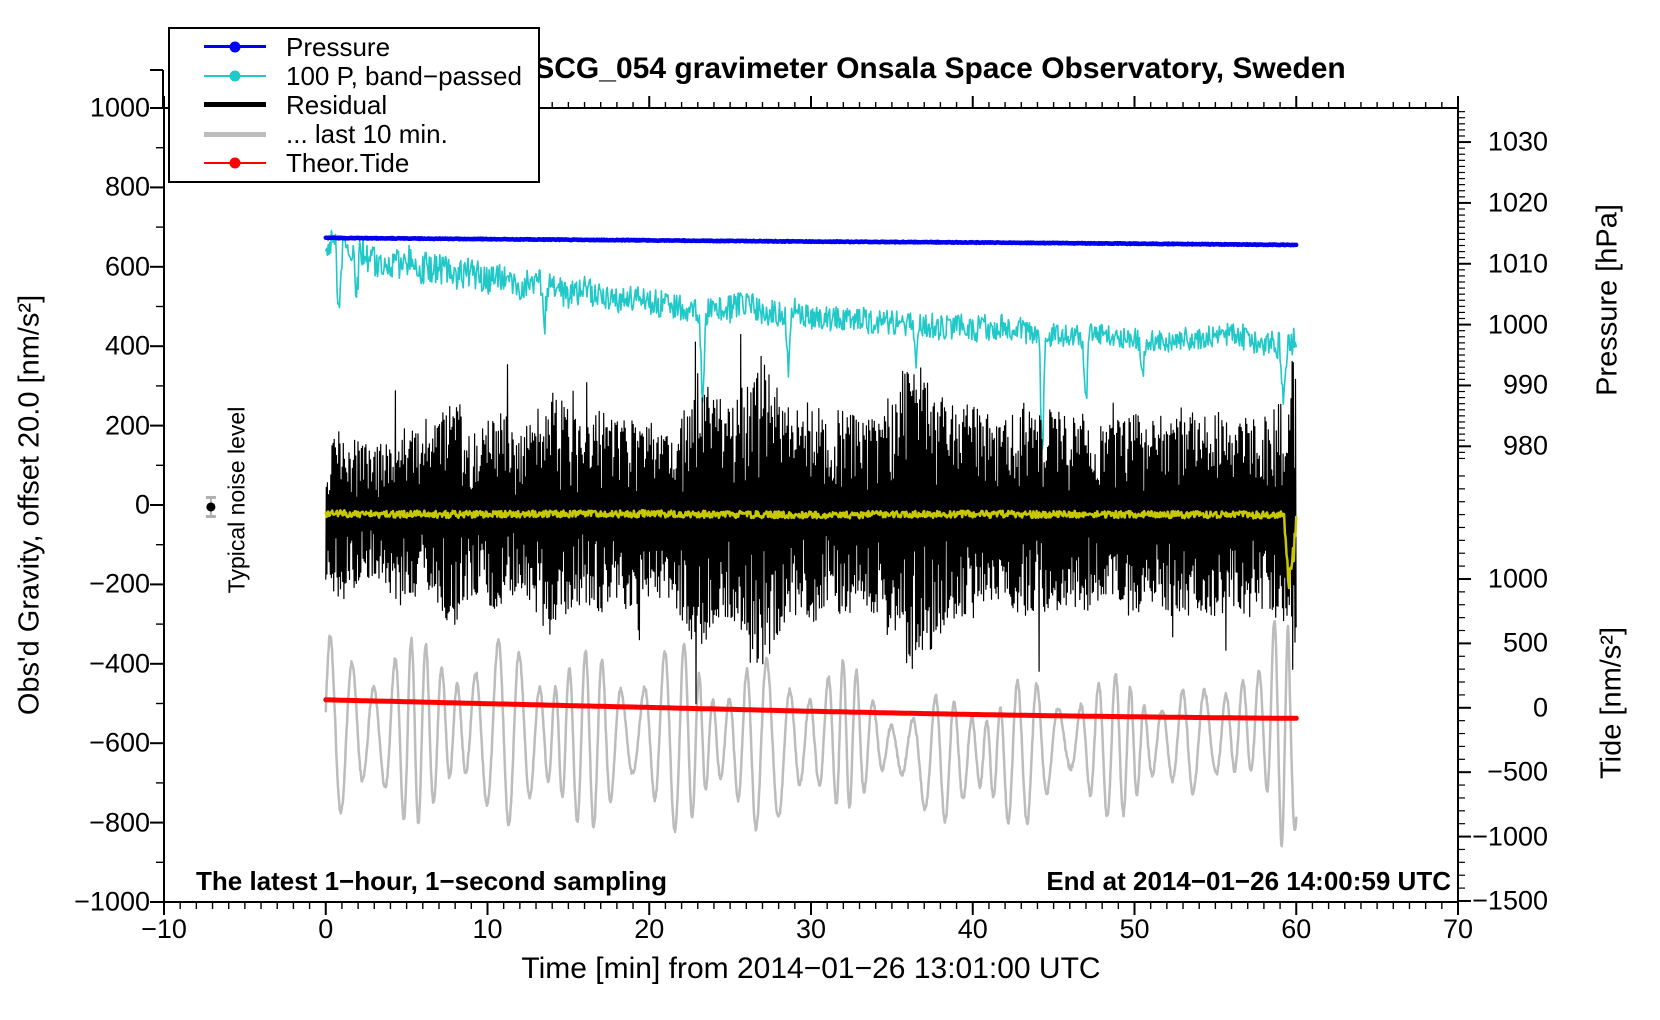 The image size is (1660, 1020). I want to click on series-residual_filtered, so click(811, 549).